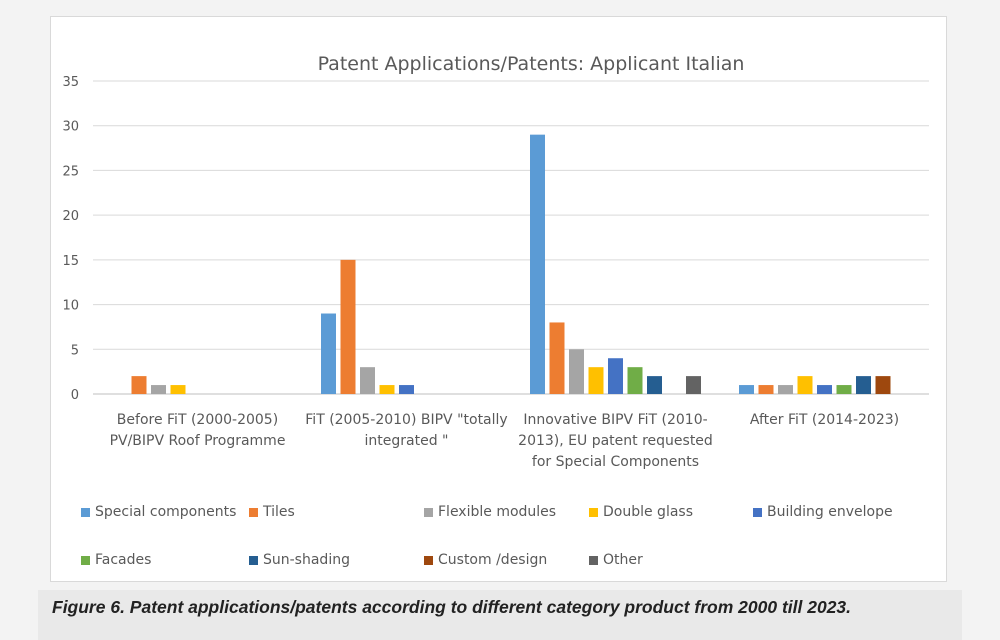 This screenshot has width=1000, height=640. What do you see at coordinates (166, 512) in the screenshot?
I see `legend-label: Special components` at bounding box center [166, 512].